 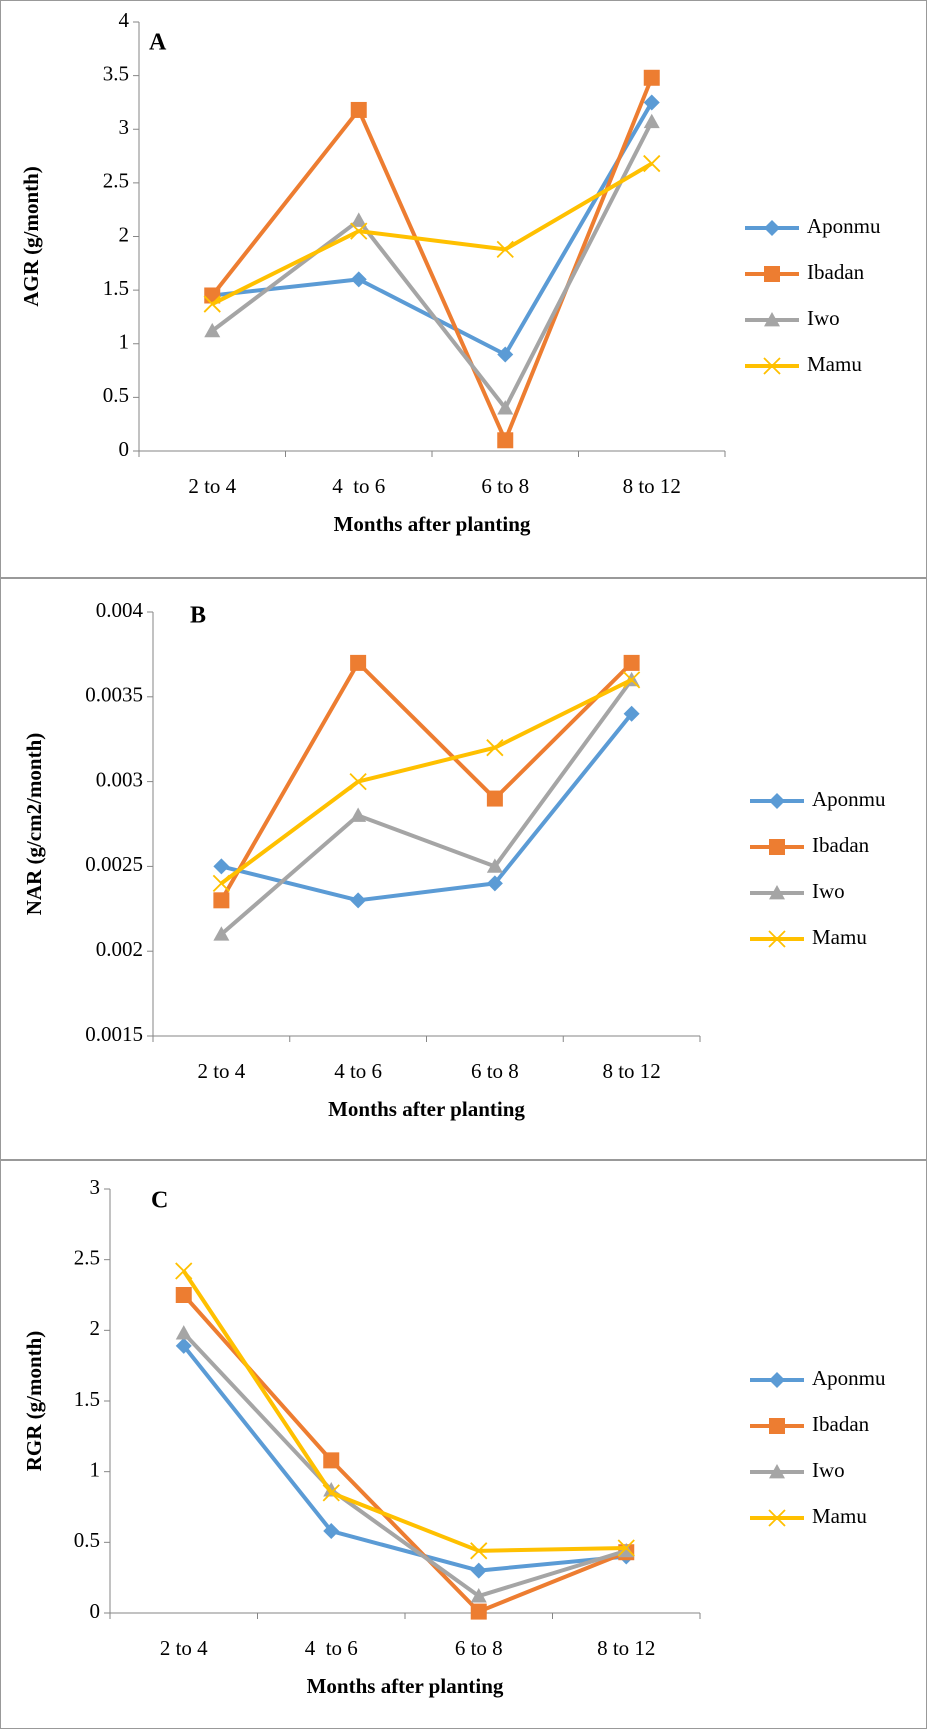 What do you see at coordinates (839, 937) in the screenshot?
I see `legend-label: Mamu` at bounding box center [839, 937].